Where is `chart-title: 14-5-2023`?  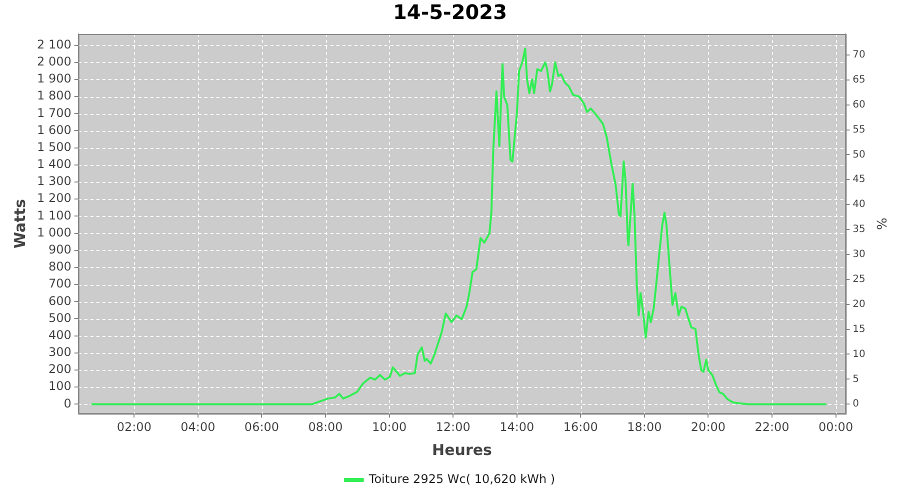
chart-title: 14-5-2023 is located at coordinates (450, 12).